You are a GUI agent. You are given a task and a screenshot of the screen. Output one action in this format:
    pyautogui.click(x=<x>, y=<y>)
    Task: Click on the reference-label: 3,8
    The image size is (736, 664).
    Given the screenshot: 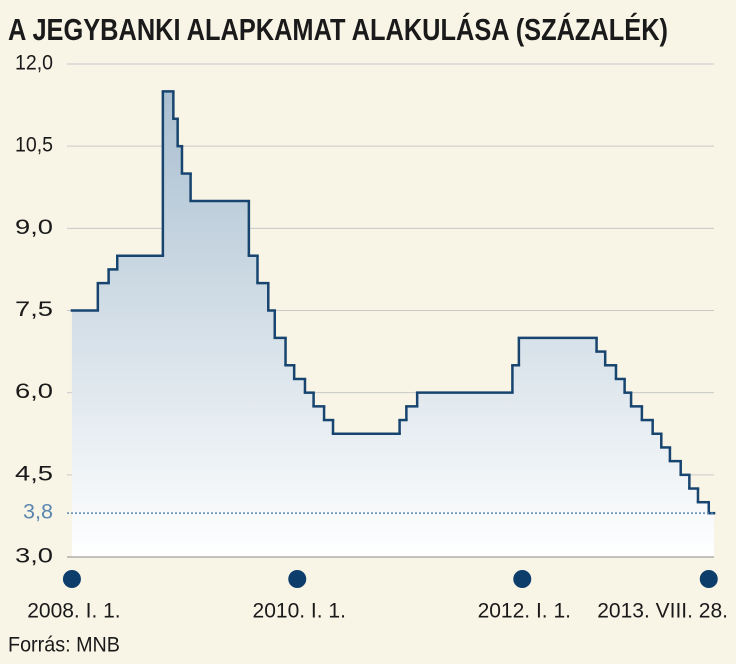 What is the action you would take?
    pyautogui.click(x=38, y=512)
    